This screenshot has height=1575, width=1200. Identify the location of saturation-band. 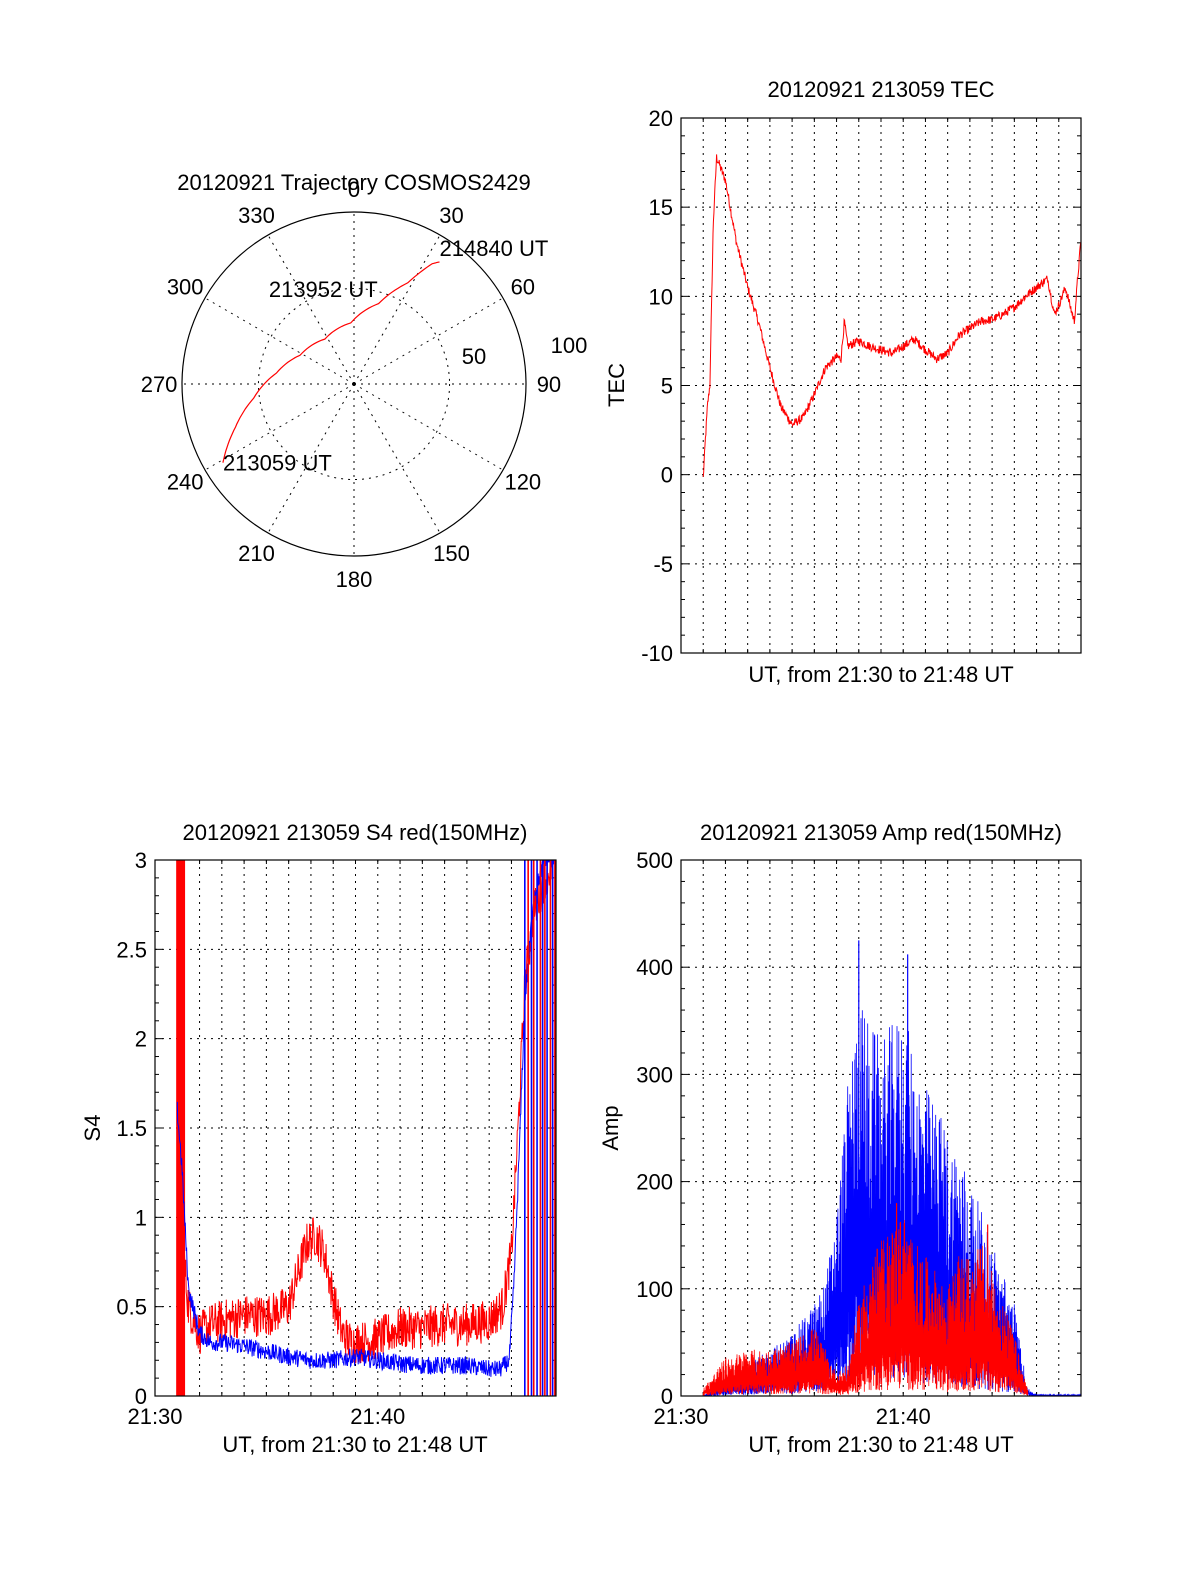
(181, 1128).